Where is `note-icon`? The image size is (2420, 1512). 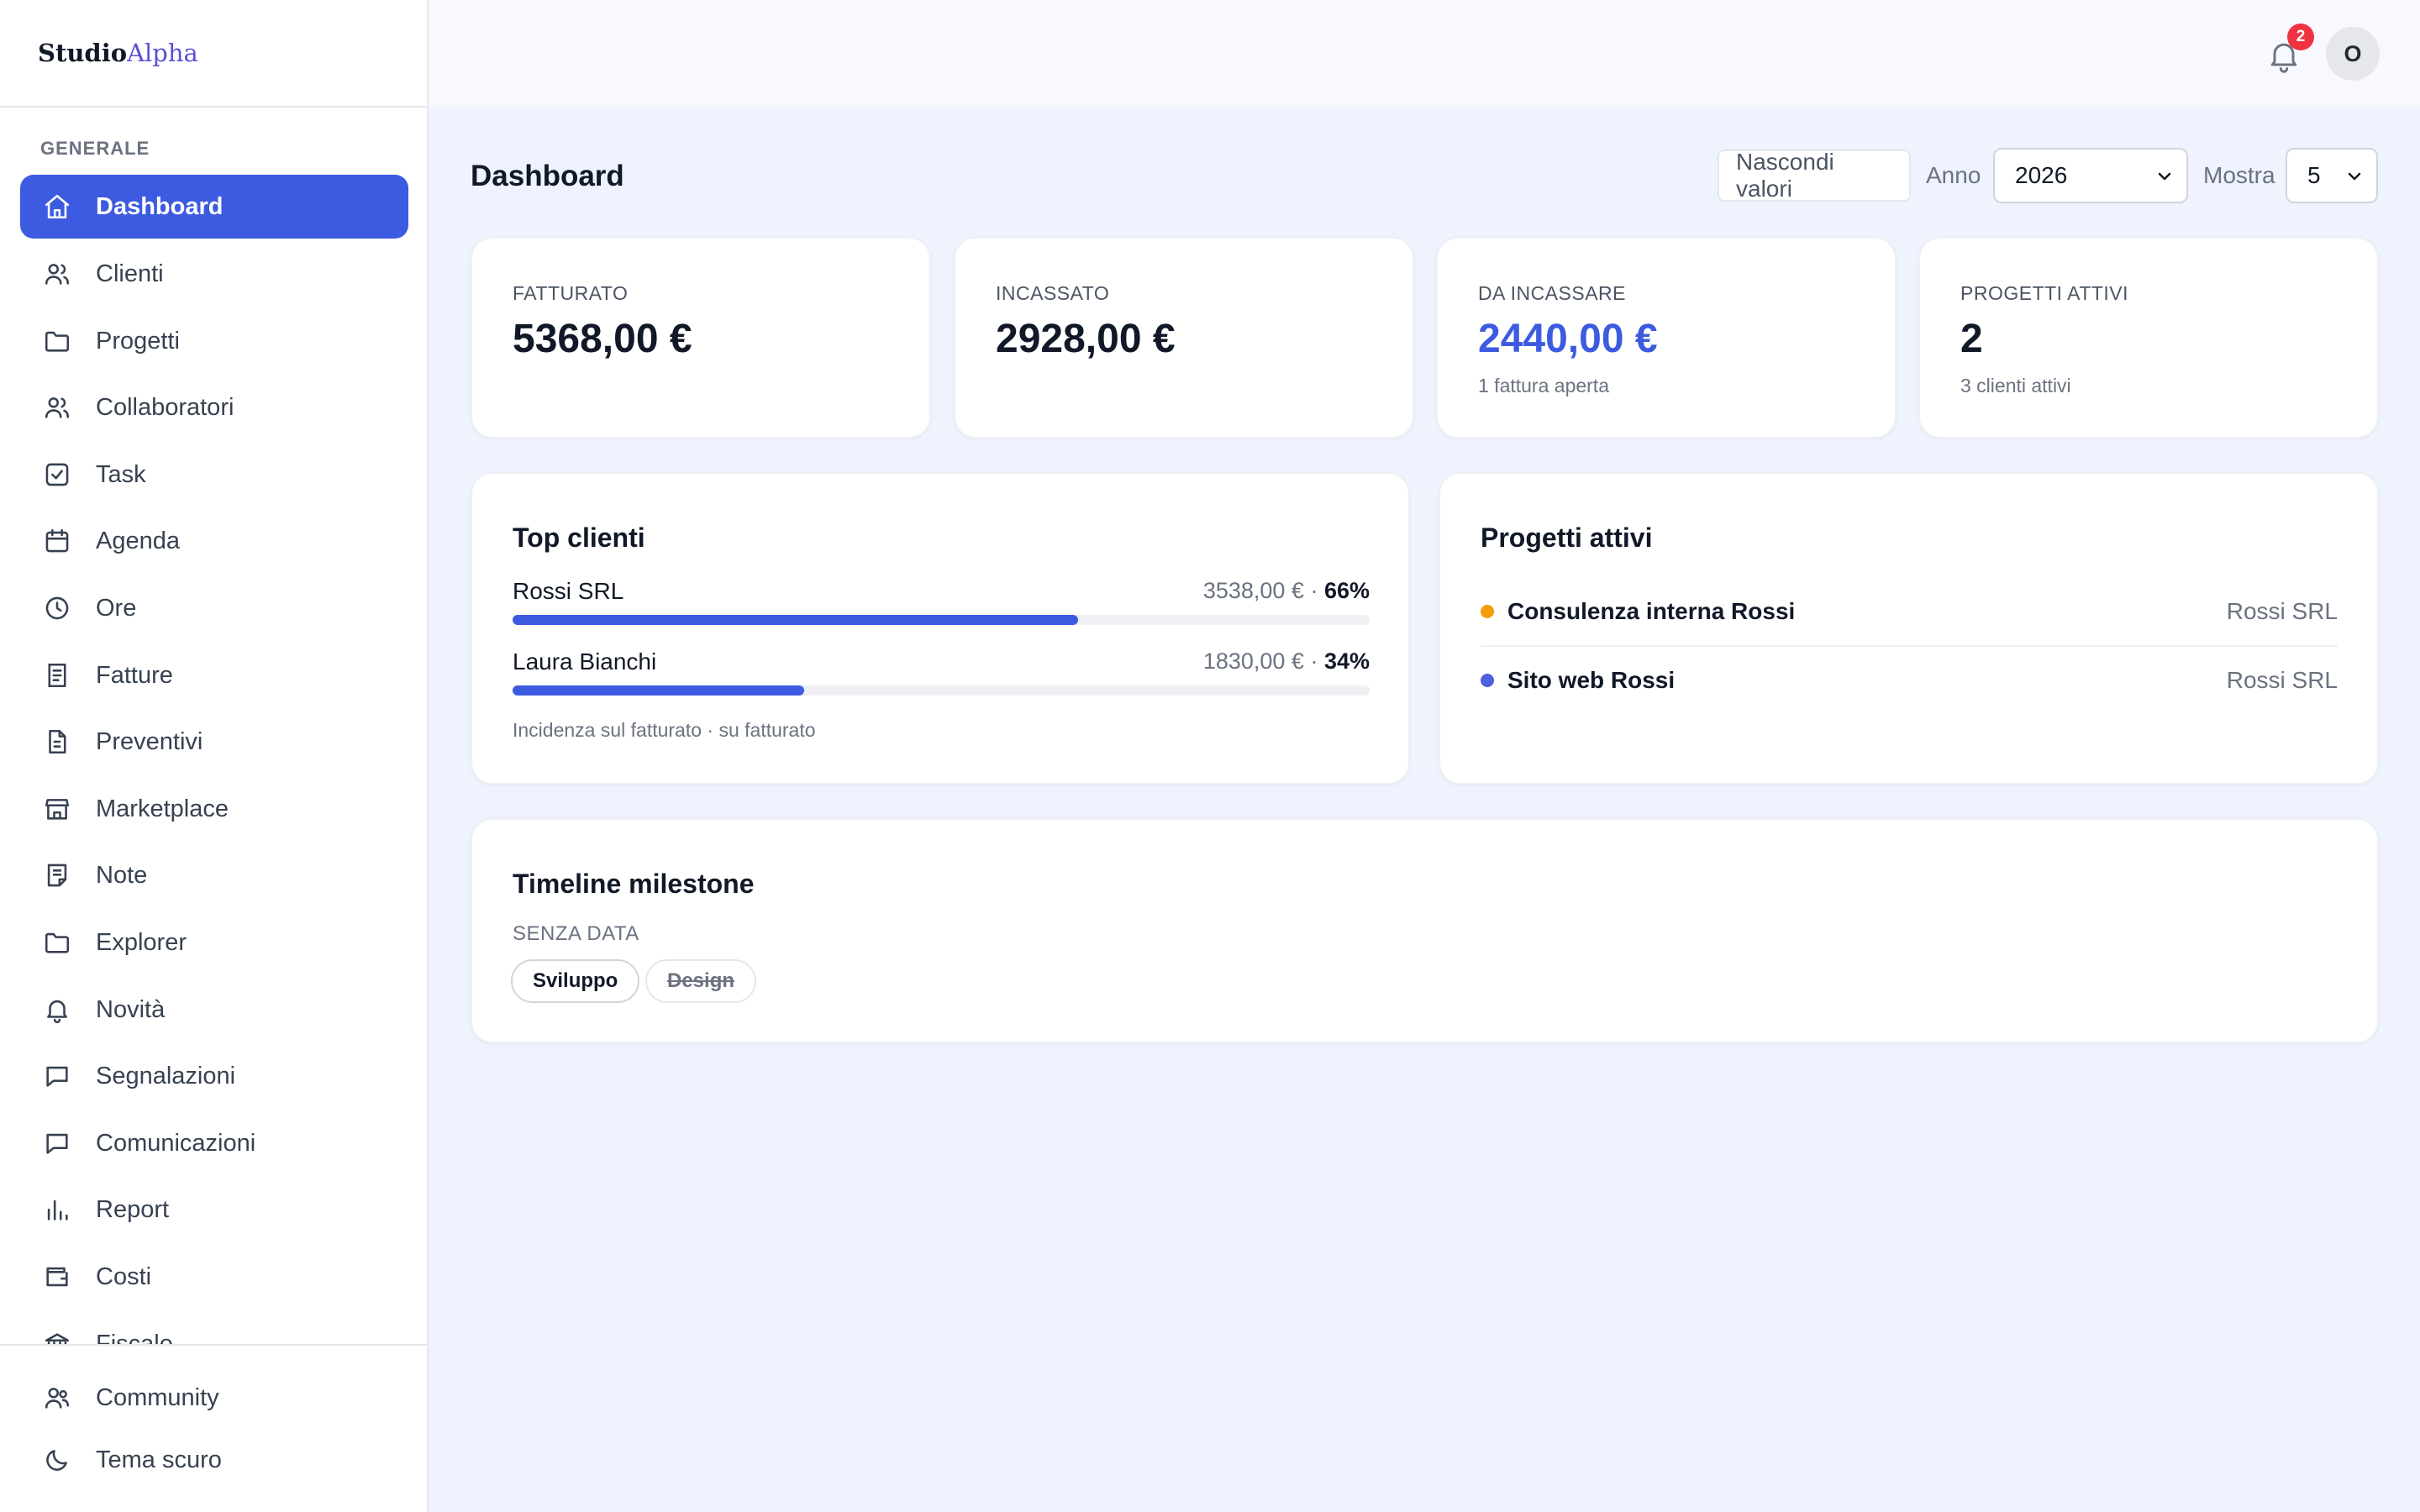 note-icon is located at coordinates (57, 875).